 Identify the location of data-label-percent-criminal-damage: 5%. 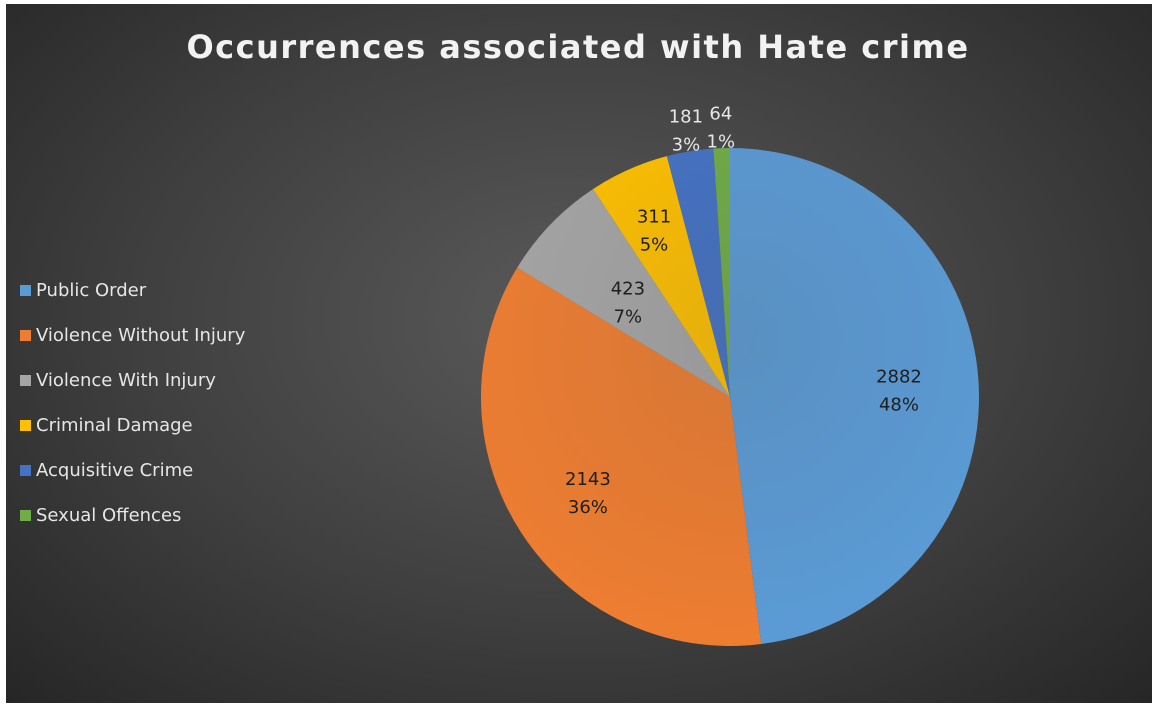
(654, 244).